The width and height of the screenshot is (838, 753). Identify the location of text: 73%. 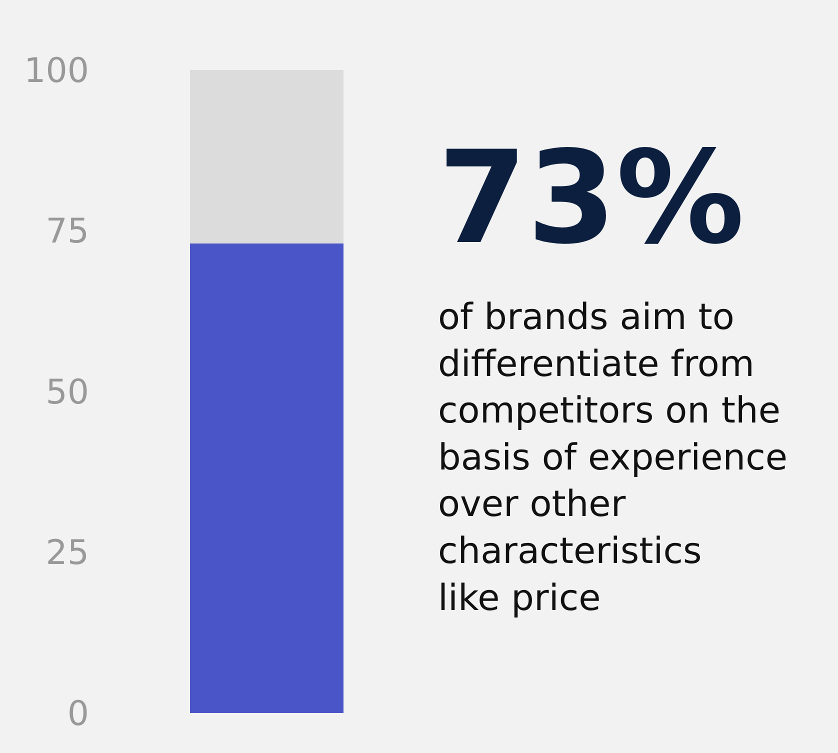
(591, 198).